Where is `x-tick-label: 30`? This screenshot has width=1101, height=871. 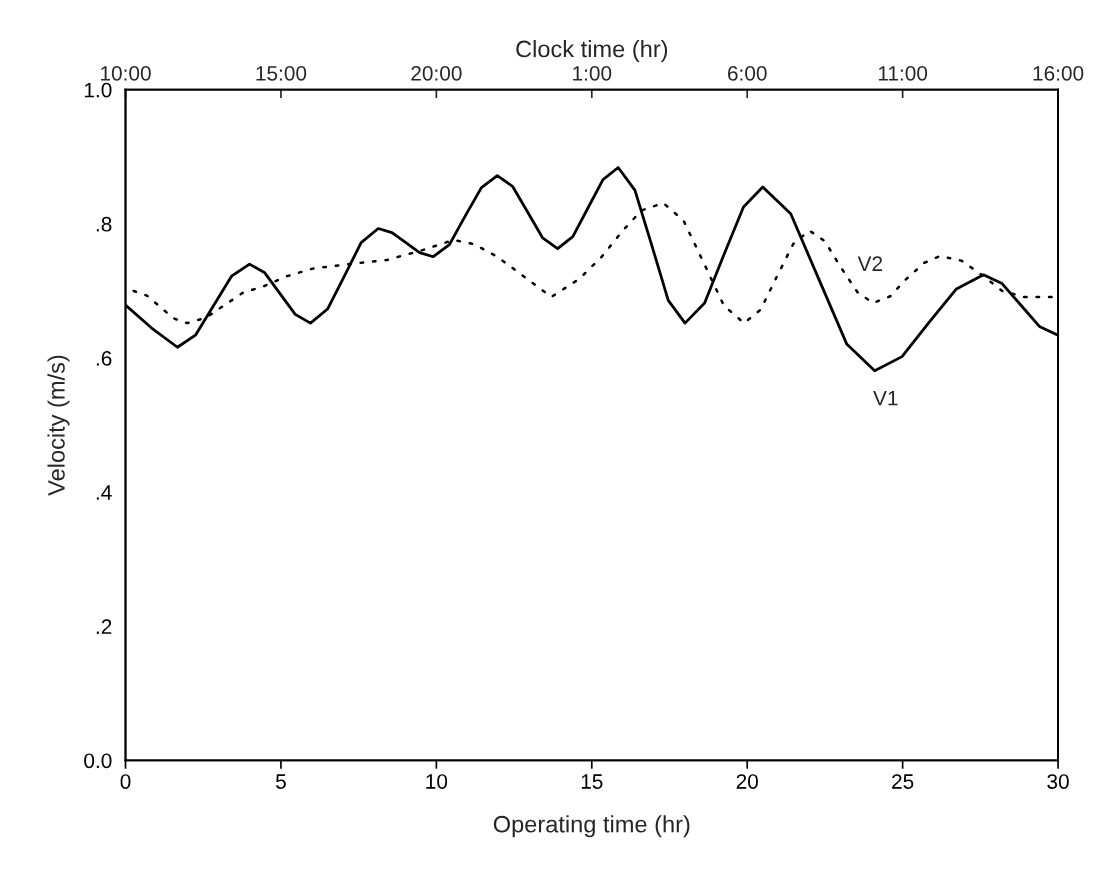
x-tick-label: 30 is located at coordinates (1058, 781).